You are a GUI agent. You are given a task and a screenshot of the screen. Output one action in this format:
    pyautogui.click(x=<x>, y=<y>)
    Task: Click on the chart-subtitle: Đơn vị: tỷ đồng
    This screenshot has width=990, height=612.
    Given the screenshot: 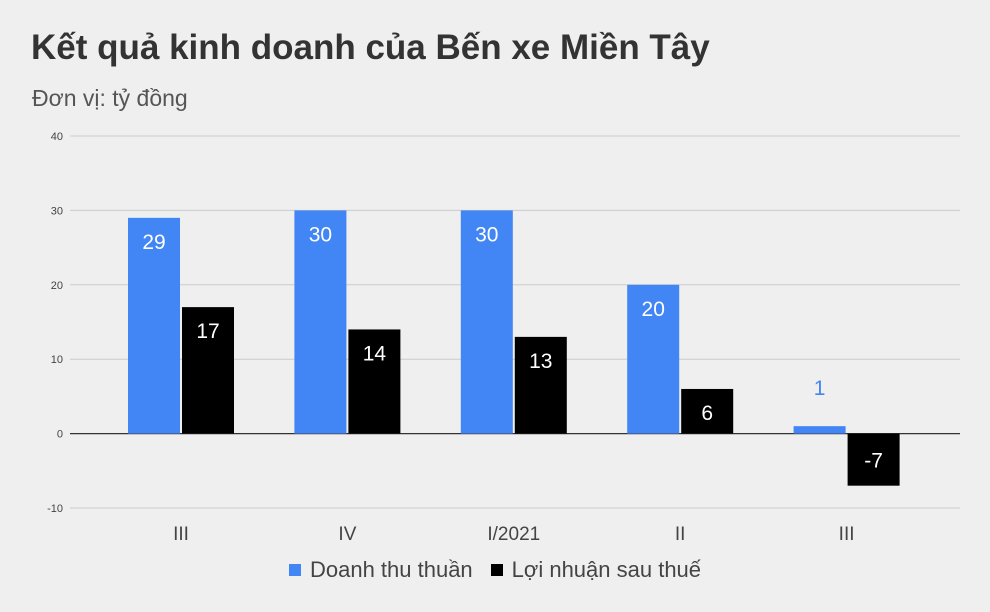 What is the action you would take?
    pyautogui.click(x=110, y=98)
    